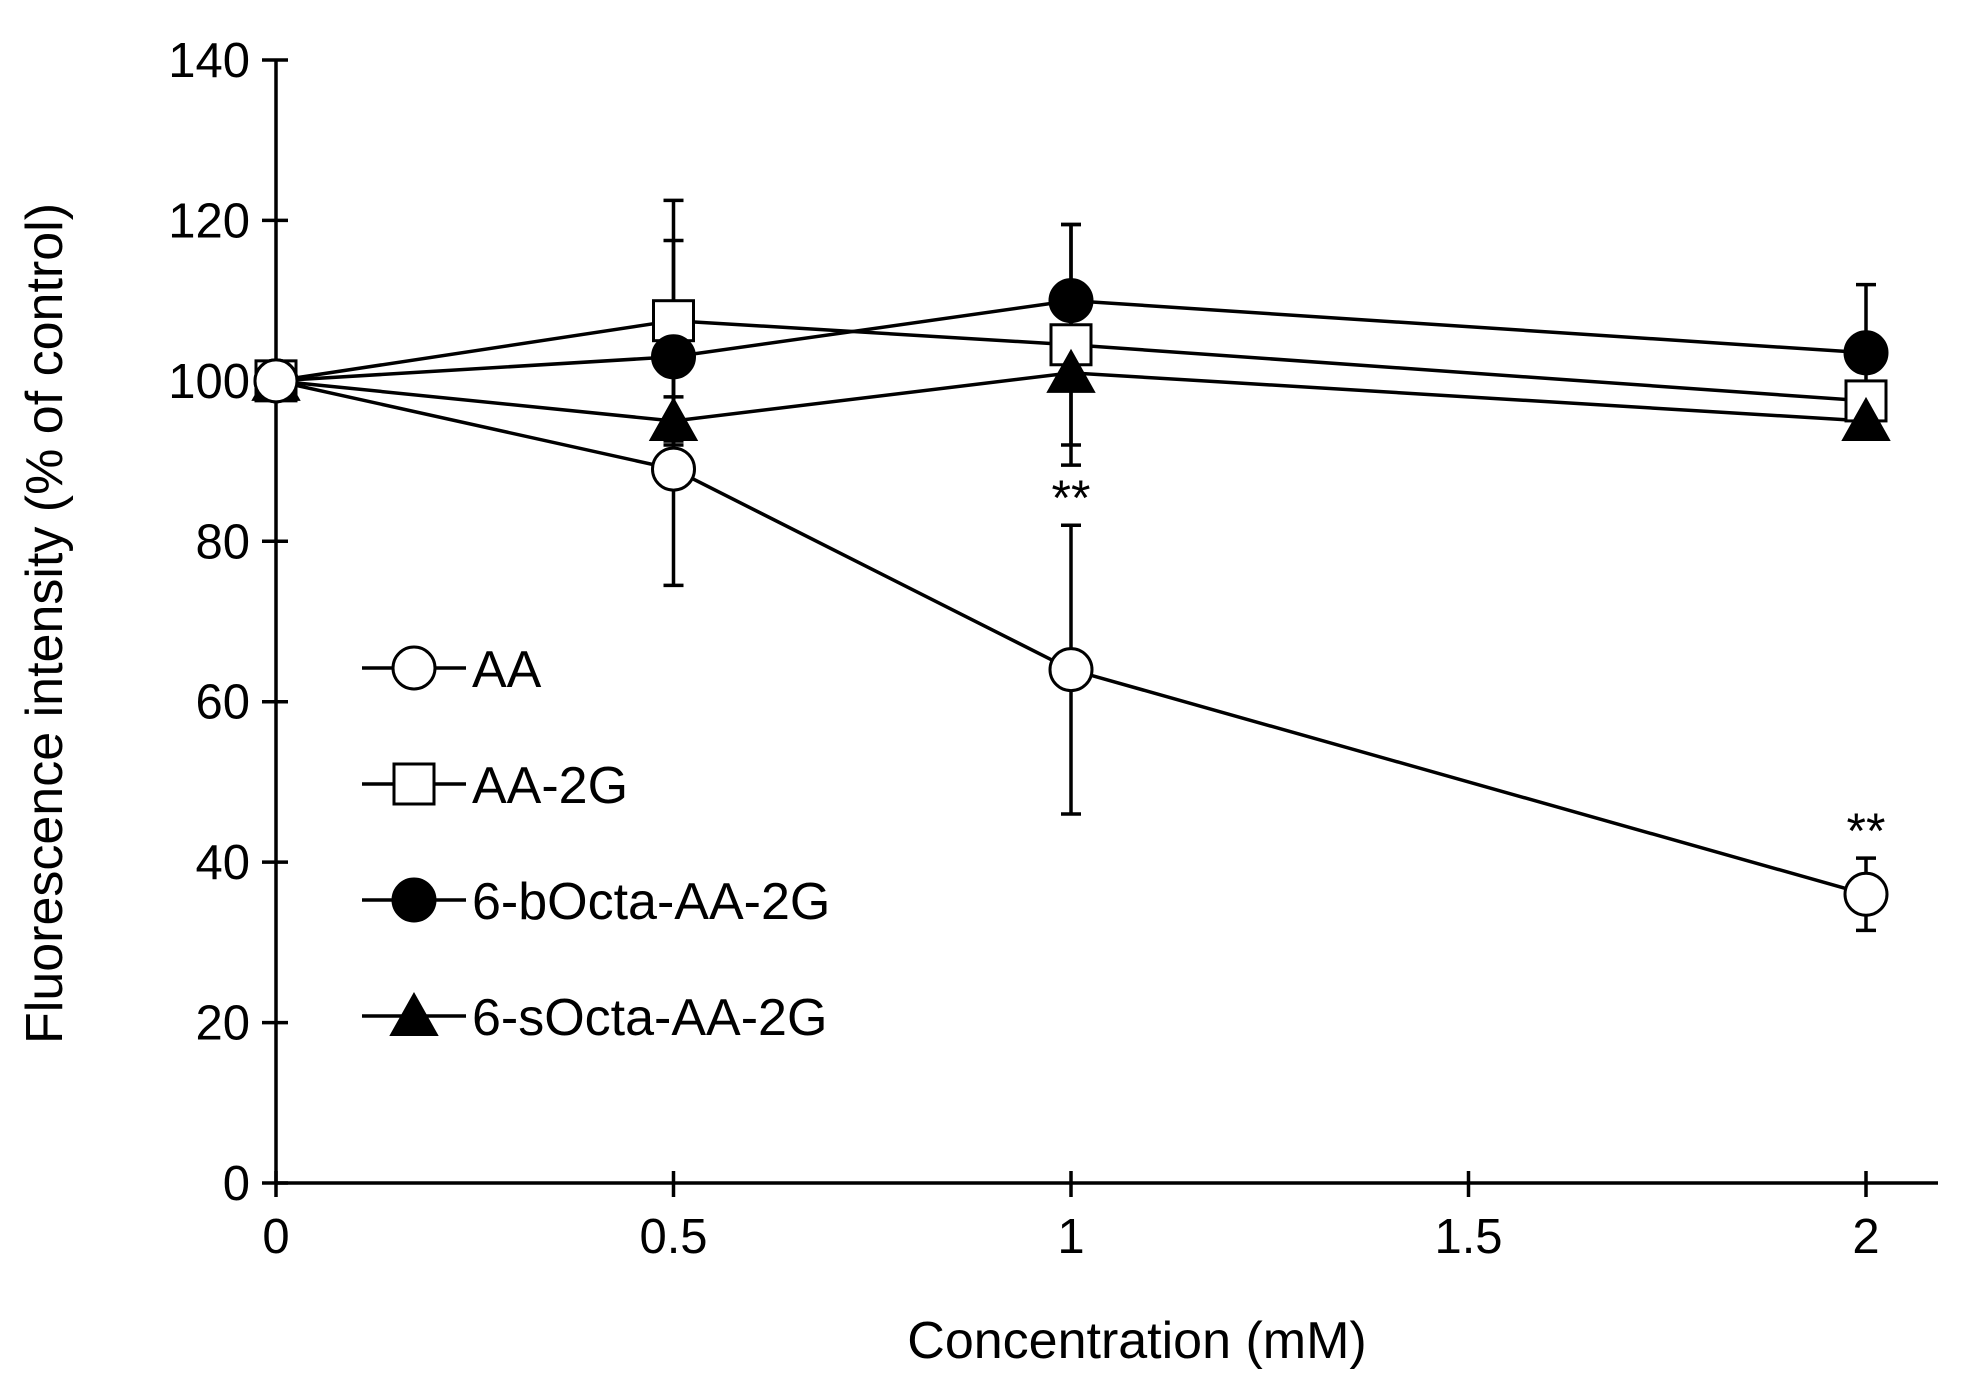 This screenshot has height=1388, width=1969. Describe the element at coordinates (673, 1237) in the screenshot. I see `x-tick-label: 0.5` at that location.